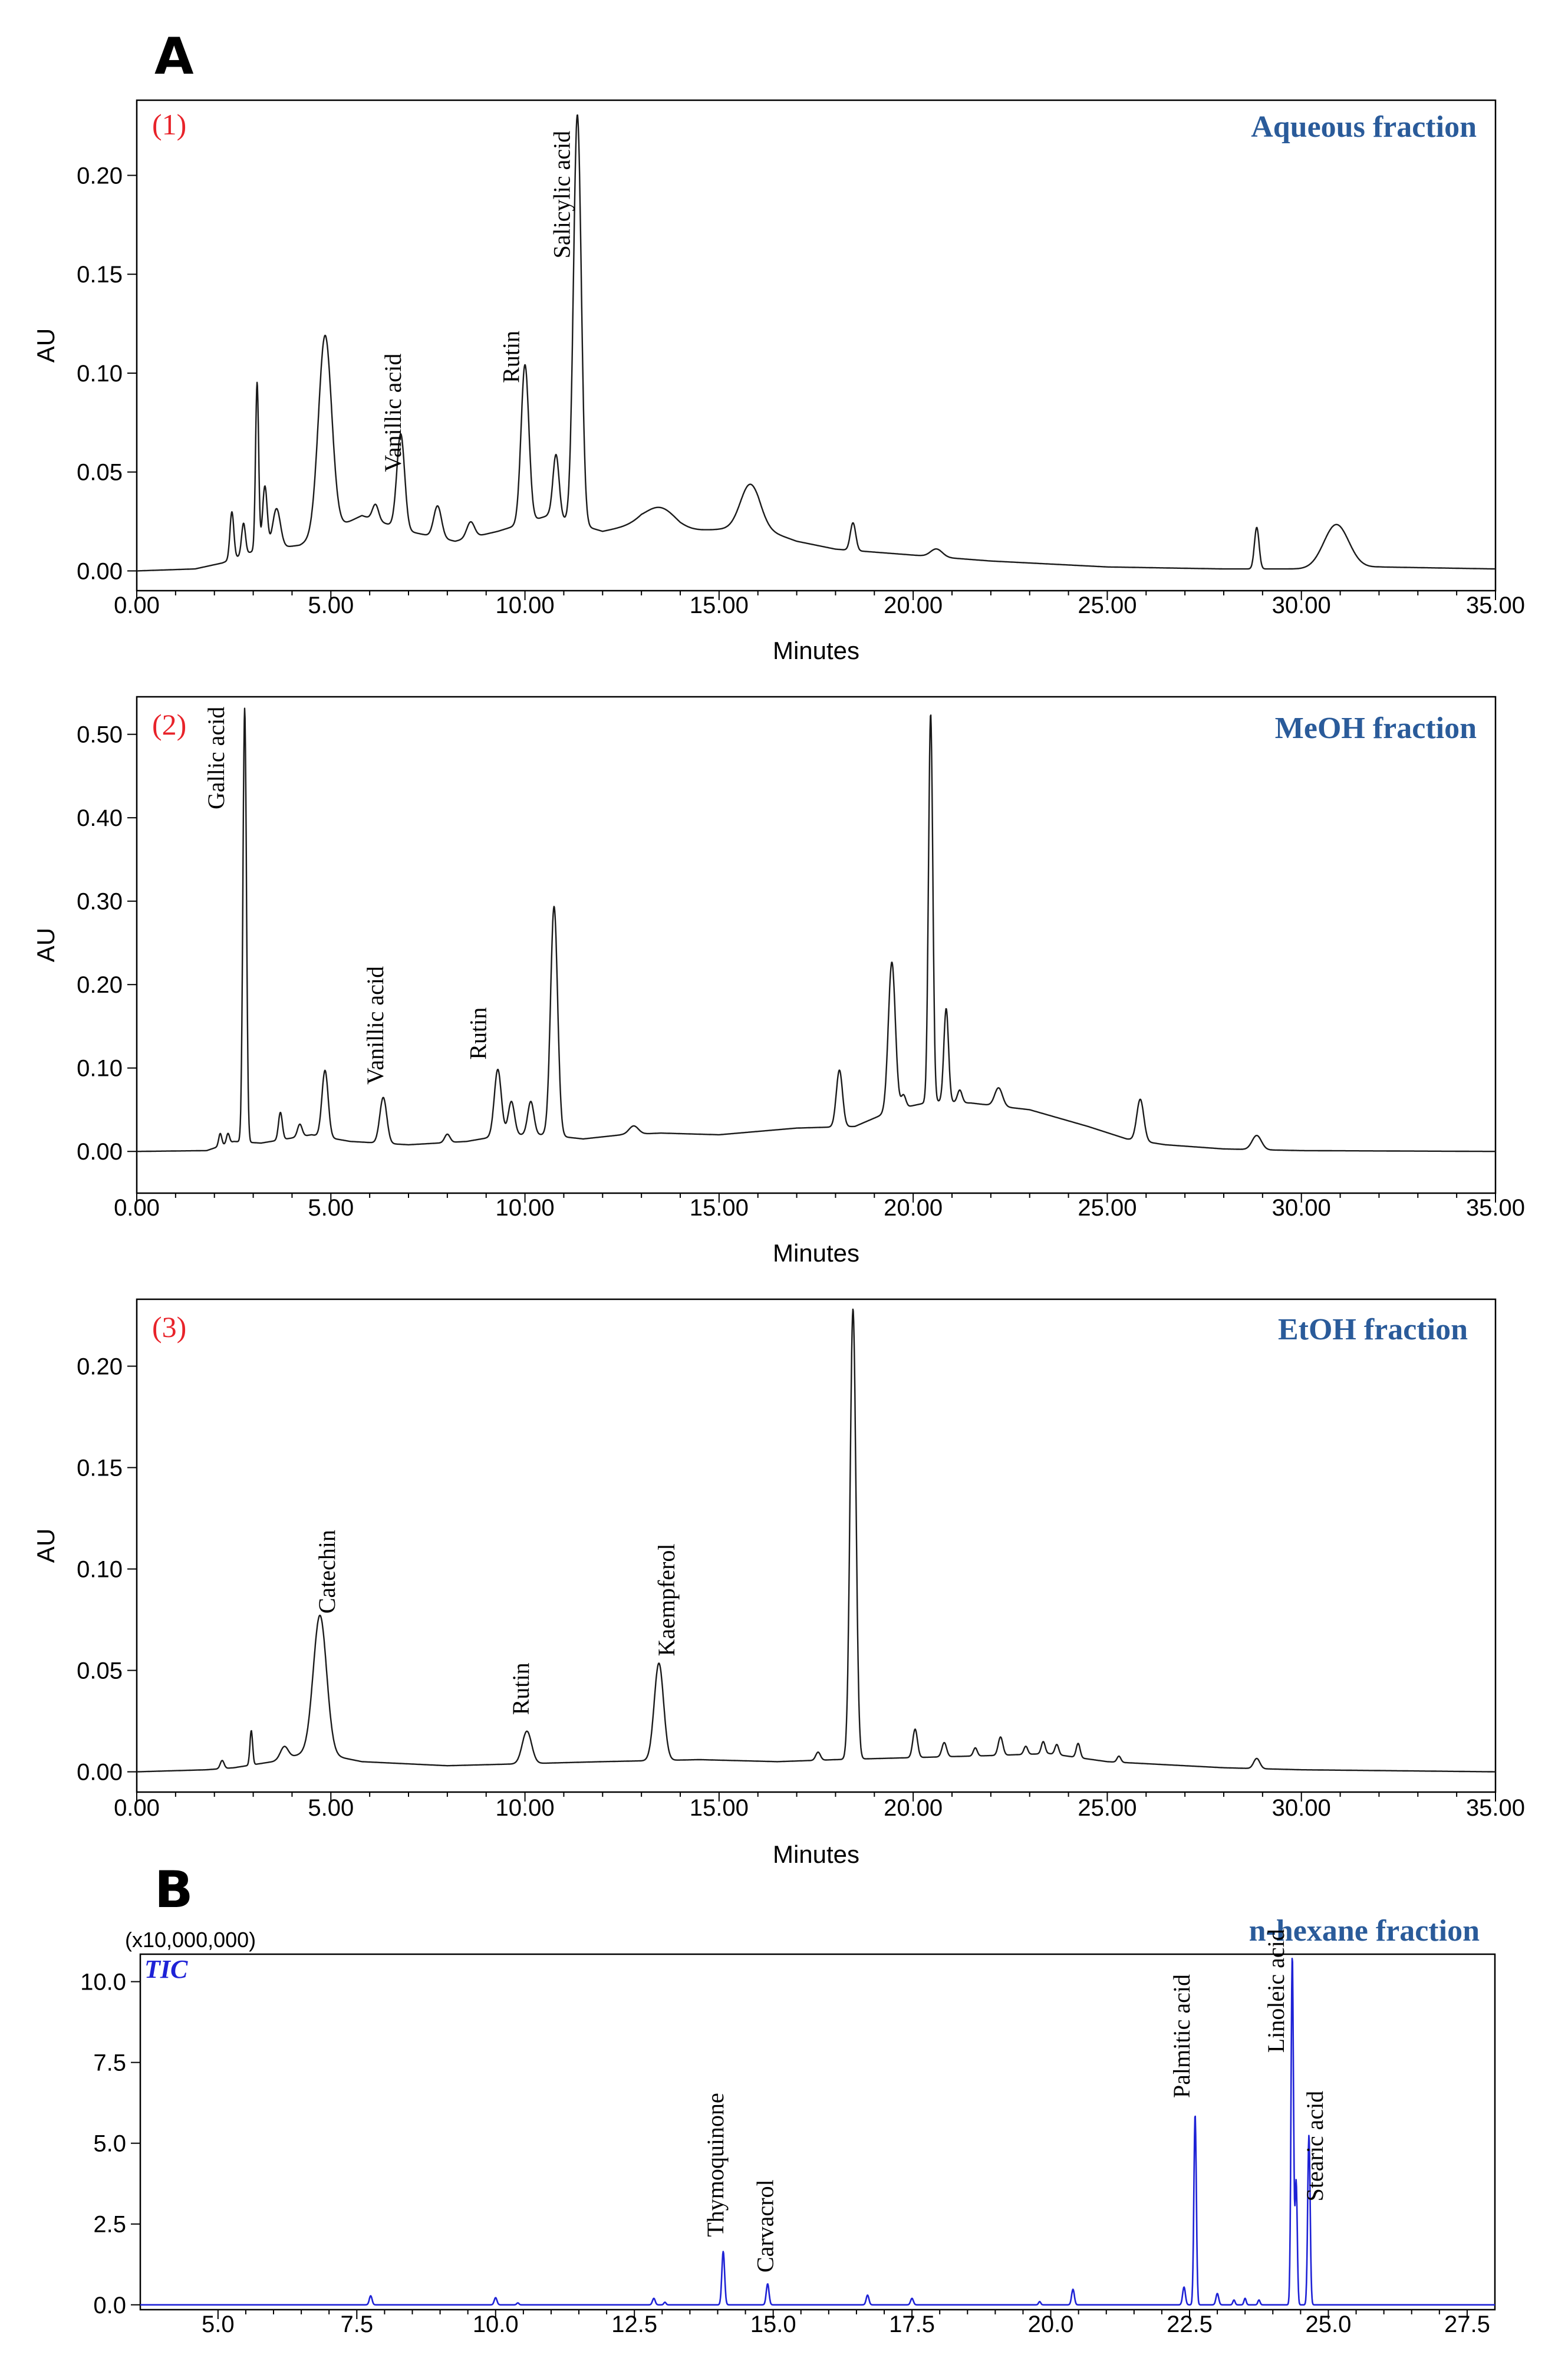 The width and height of the screenshot is (1568, 2358). Describe the element at coordinates (525, 605) in the screenshot. I see `aqueous-x-tick-label: 10.00` at that location.